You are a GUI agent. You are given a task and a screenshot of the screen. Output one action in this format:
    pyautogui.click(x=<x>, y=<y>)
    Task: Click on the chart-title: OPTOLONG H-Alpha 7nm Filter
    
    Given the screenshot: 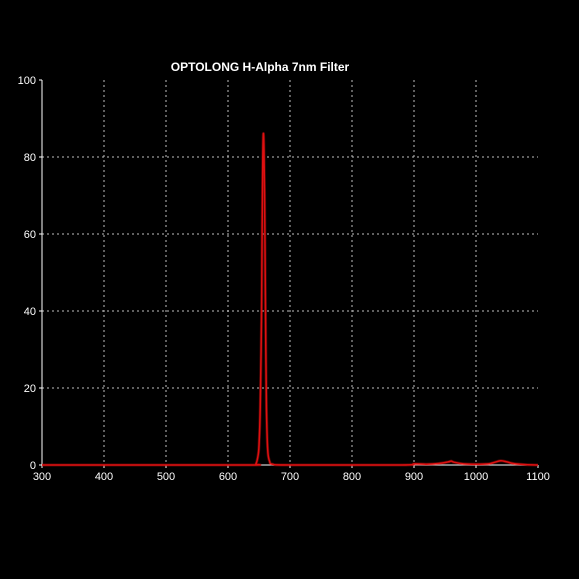 What is the action you would take?
    pyautogui.click(x=260, y=67)
    